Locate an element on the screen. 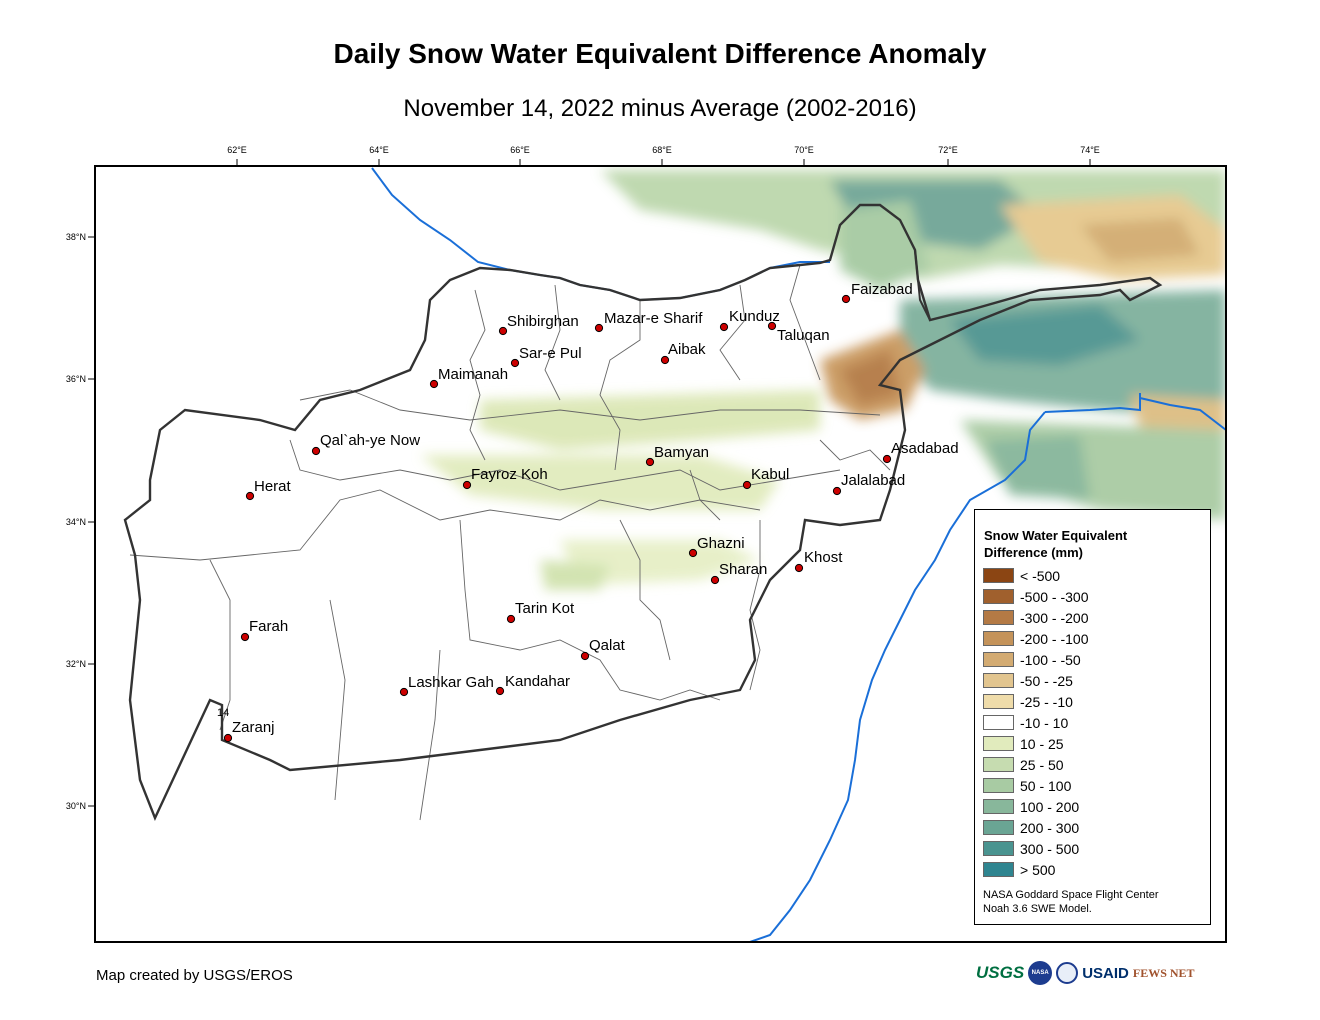  city-label: Bamyan is located at coordinates (681, 452).